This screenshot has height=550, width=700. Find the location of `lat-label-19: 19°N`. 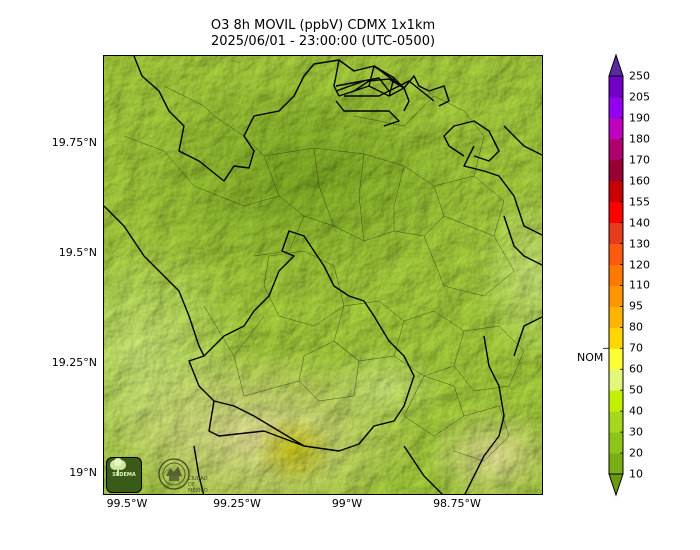

lat-label-19: 19°N is located at coordinates (83, 472).